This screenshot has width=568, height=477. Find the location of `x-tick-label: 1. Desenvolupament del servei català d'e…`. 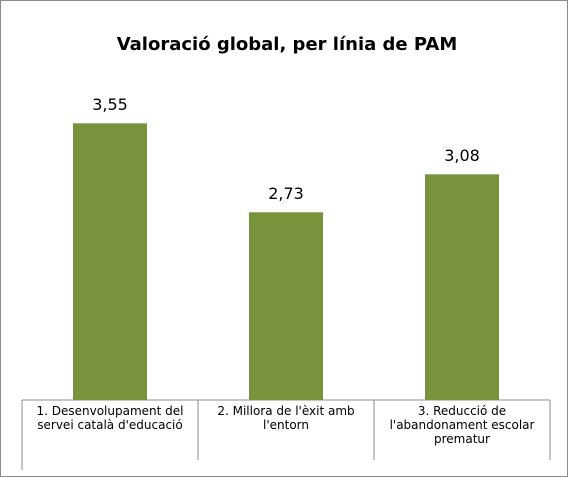

x-tick-label: 1. Desenvolupament del servei català d'e… is located at coordinates (110, 418).